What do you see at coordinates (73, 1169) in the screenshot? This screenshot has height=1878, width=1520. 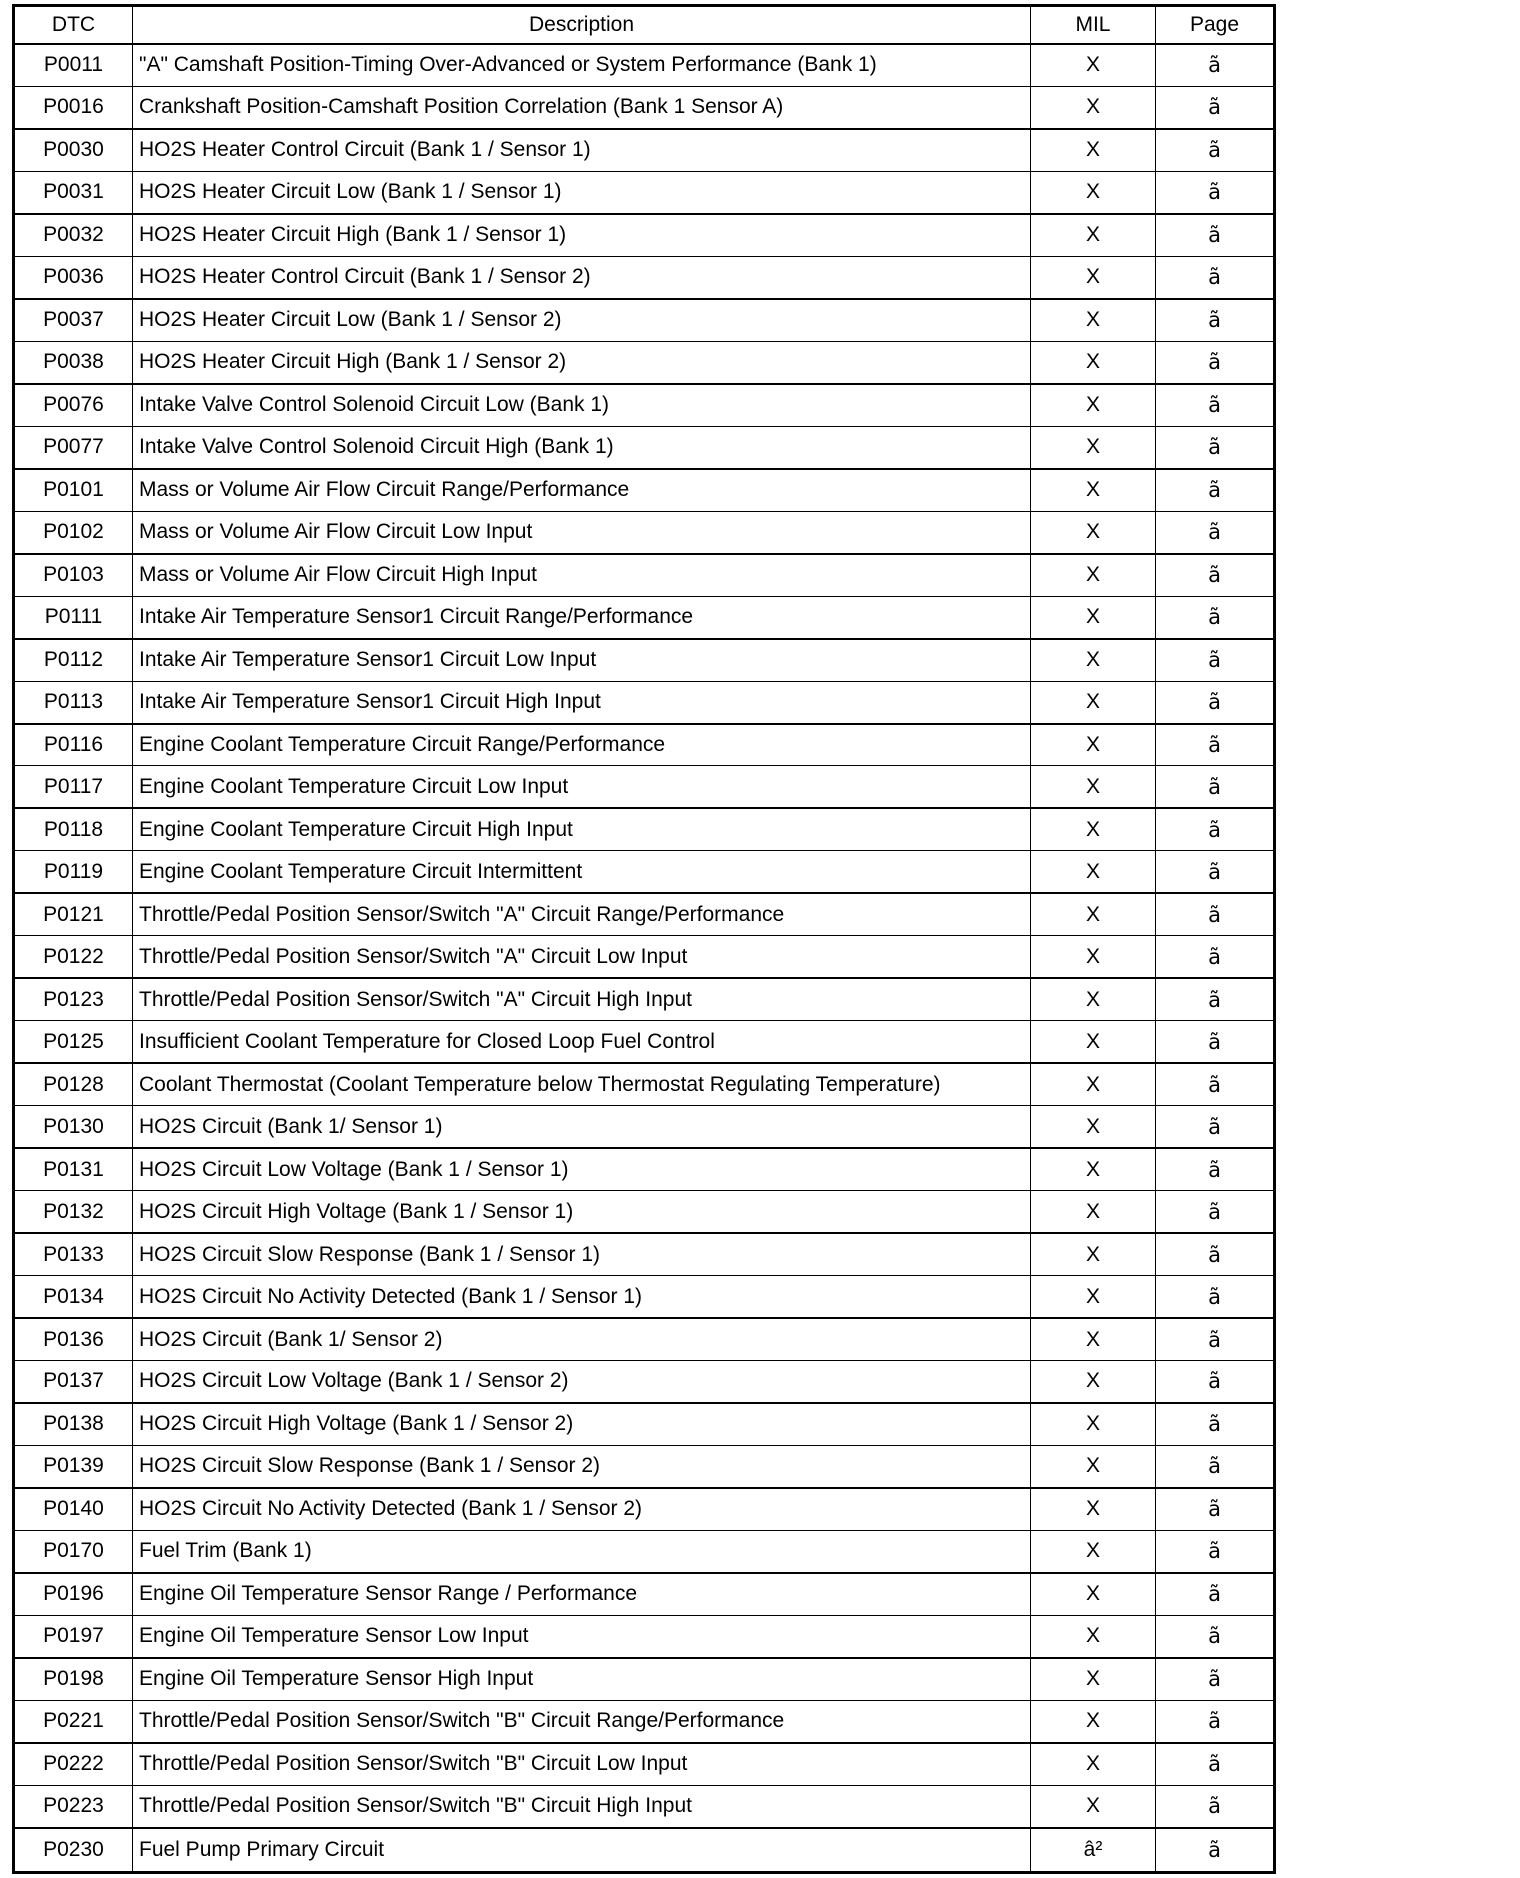 I see `cell-dtc: P0131` at bounding box center [73, 1169].